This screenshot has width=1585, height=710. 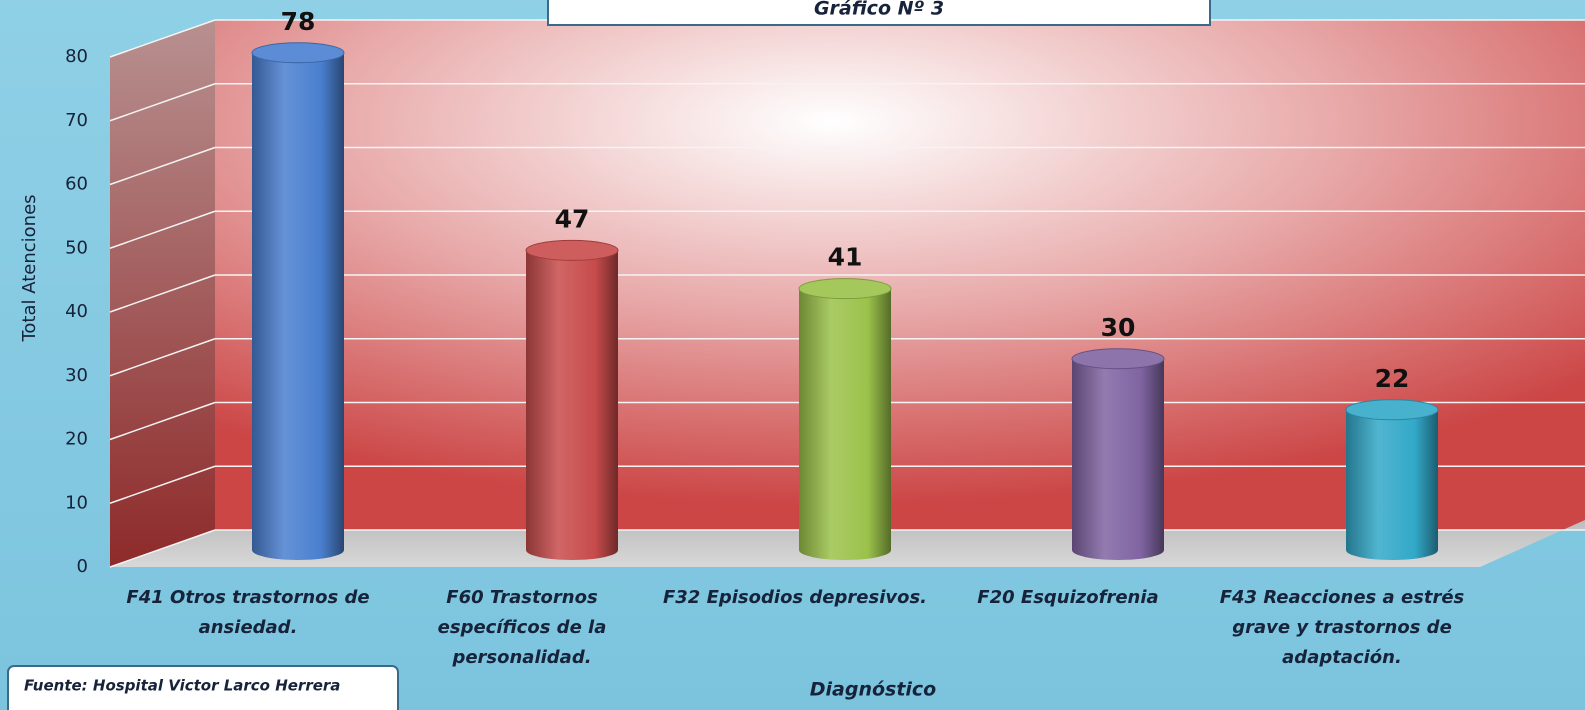 What do you see at coordinates (845, 257) in the screenshot?
I see `data-label: 41` at bounding box center [845, 257].